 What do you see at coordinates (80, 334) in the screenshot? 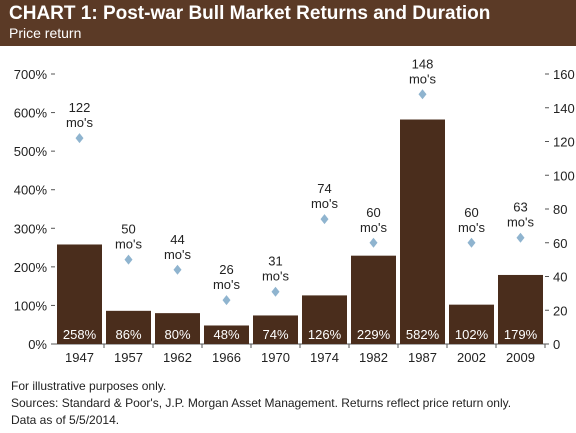
I see `return-bar-label: 258%` at bounding box center [80, 334].